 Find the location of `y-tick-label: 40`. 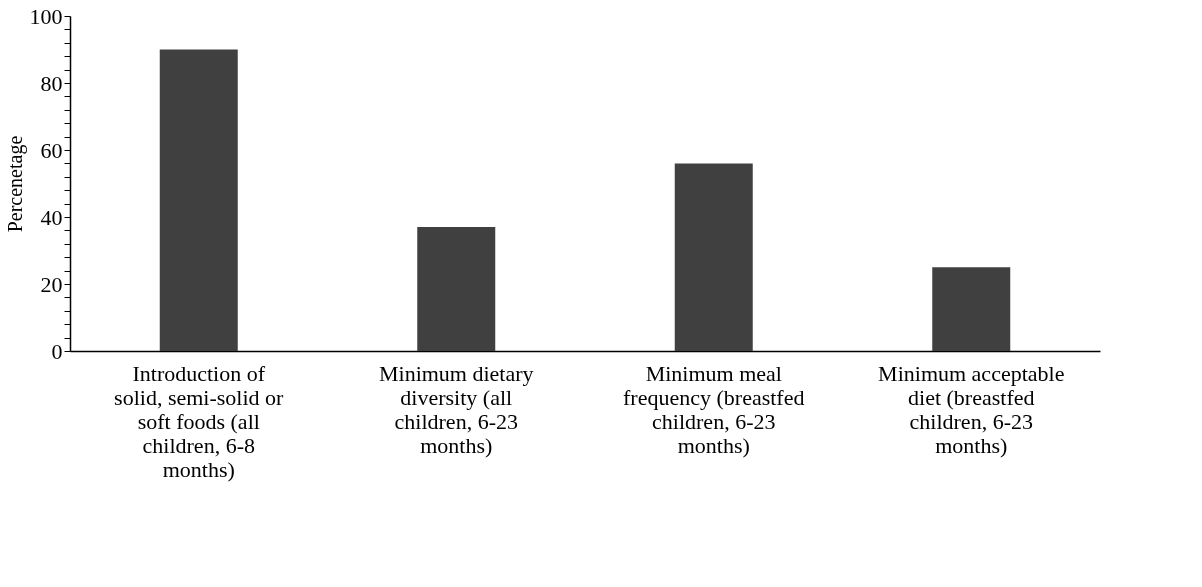

y-tick-label: 40 is located at coordinates (51, 217).